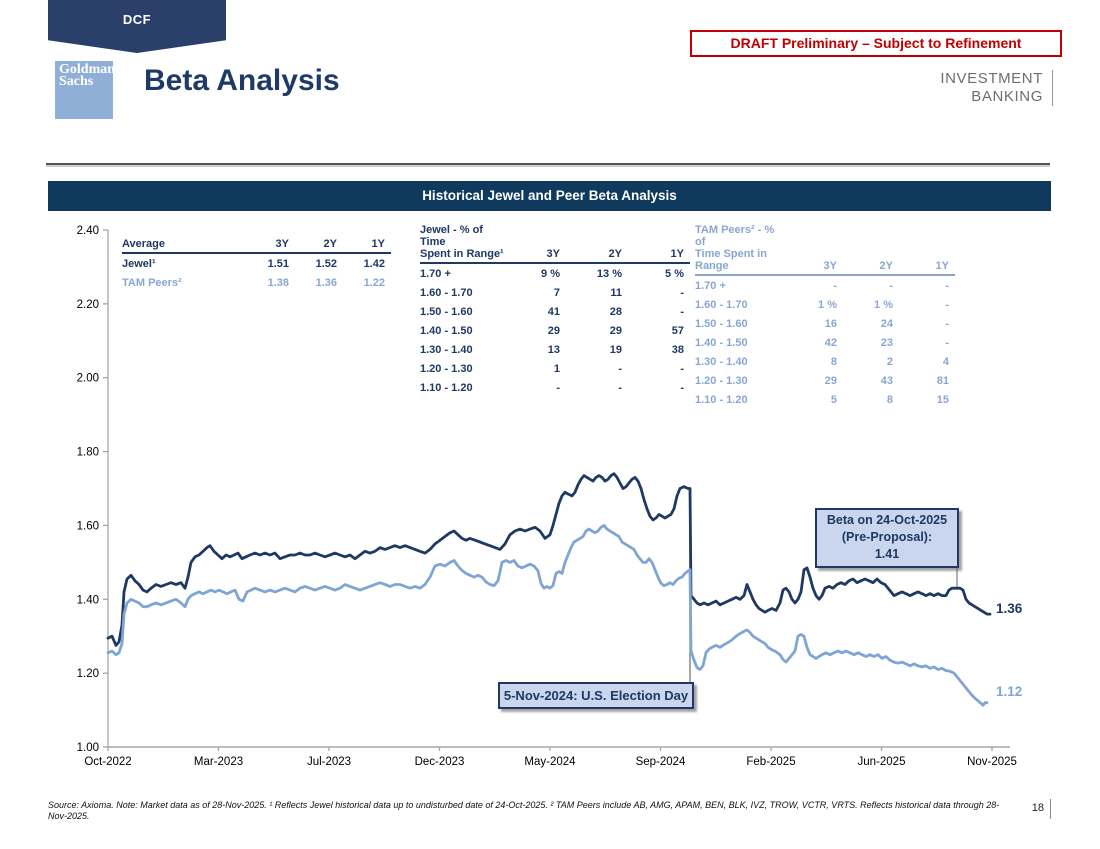 The width and height of the screenshot is (1100, 849). I want to click on pre-proposal-line2: (Pre-Proposal):, so click(887, 537).